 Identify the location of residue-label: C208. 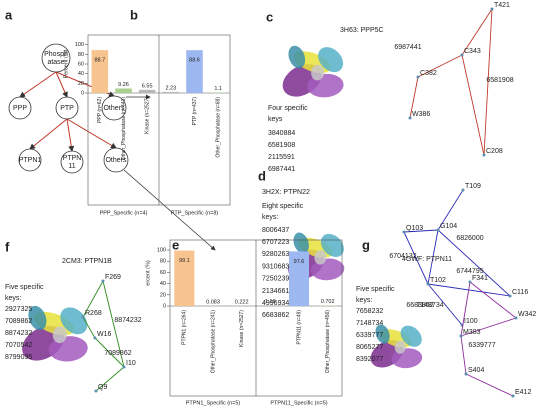
(494, 151).